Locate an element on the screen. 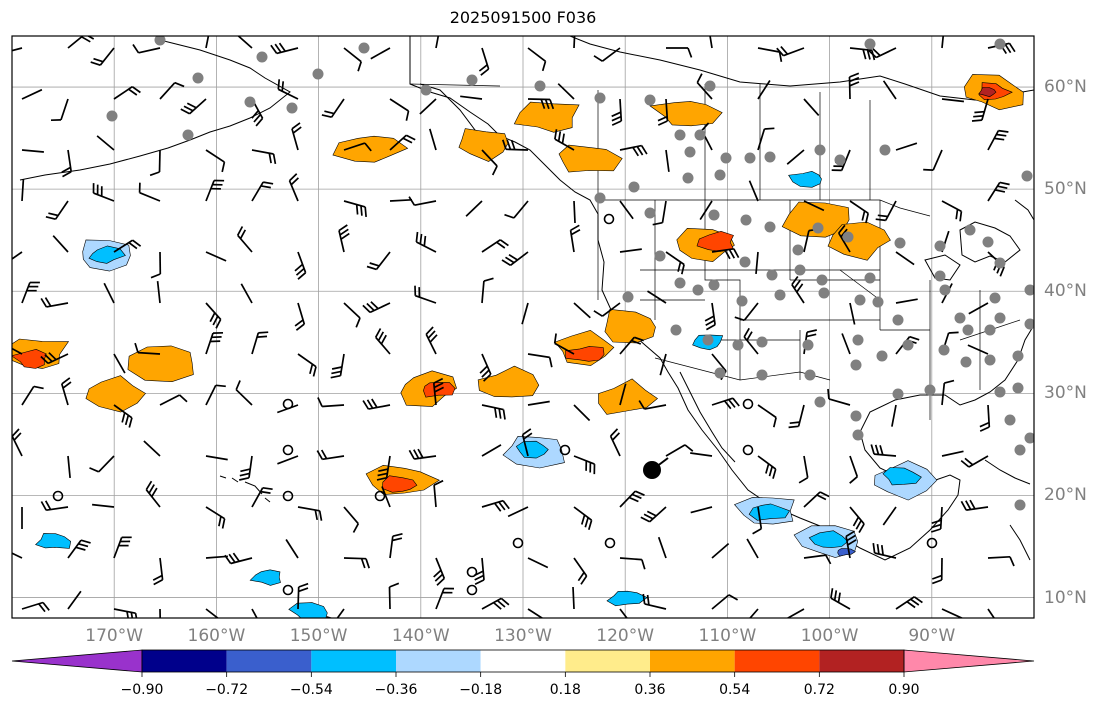 The width and height of the screenshot is (1105, 712). colorbar-tick-label: −0.54 is located at coordinates (311, 690).